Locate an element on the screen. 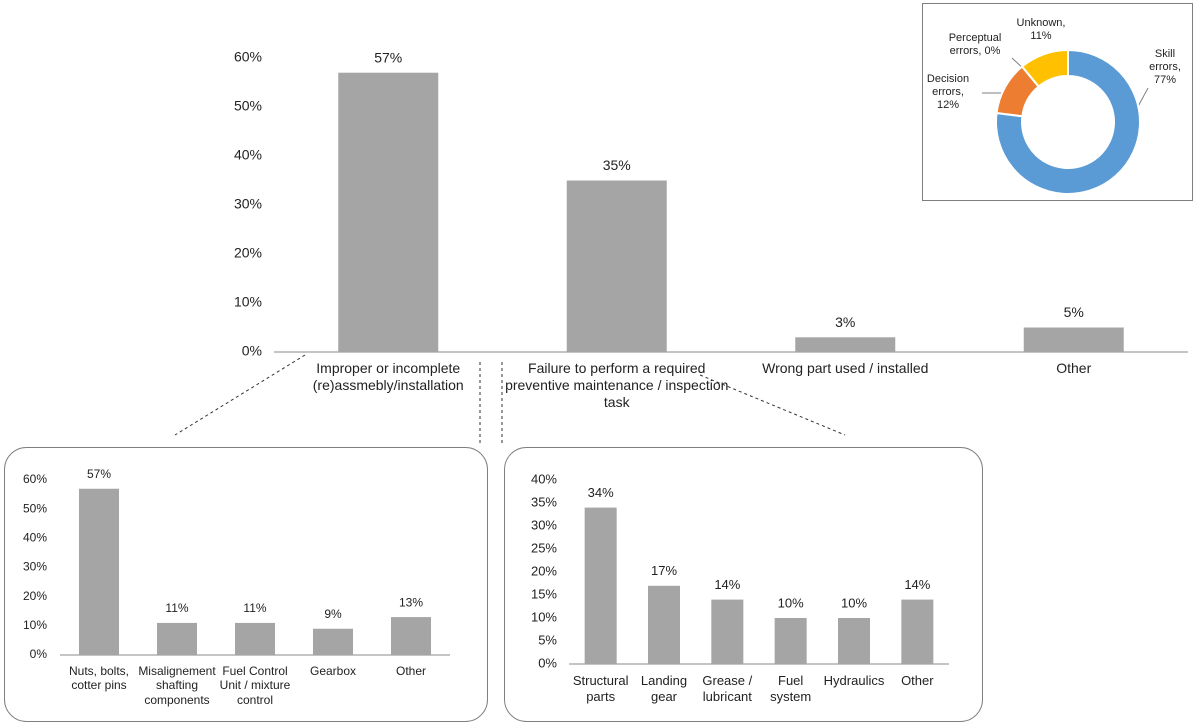 Image resolution: width=1200 pixels, height=728 pixels. x-tick-label: Landing gear is located at coordinates (664, 688).